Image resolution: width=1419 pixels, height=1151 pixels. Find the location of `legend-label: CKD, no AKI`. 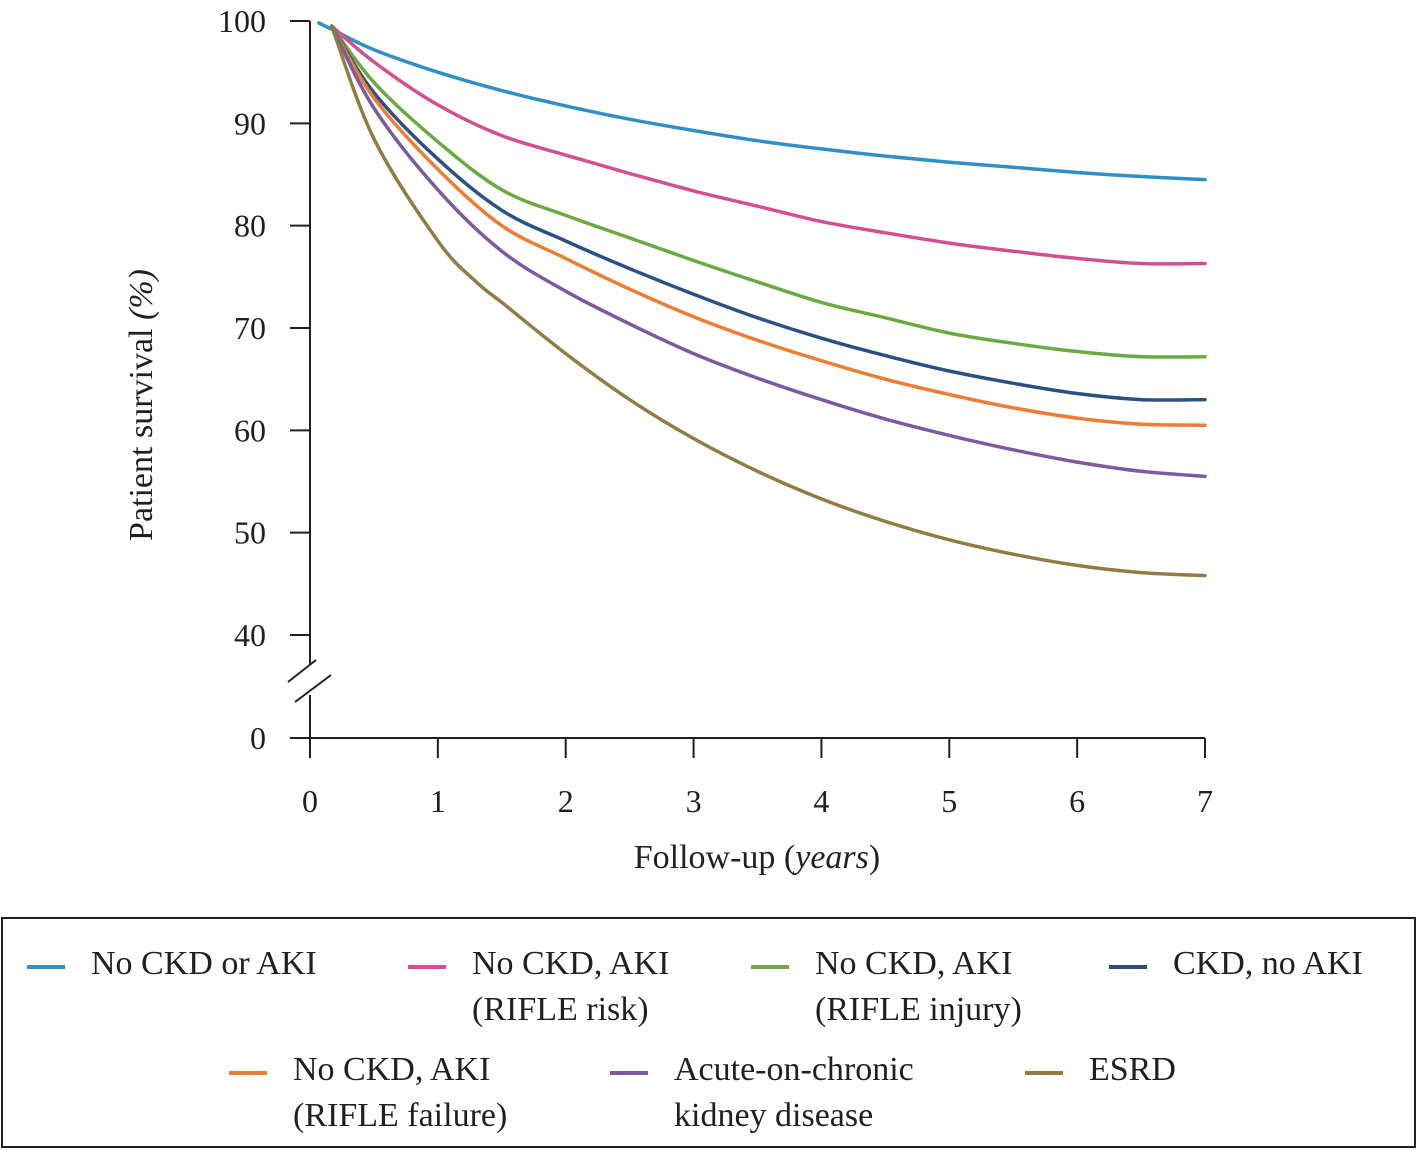

legend-label: CKD, no AKI is located at coordinates (1268, 964).